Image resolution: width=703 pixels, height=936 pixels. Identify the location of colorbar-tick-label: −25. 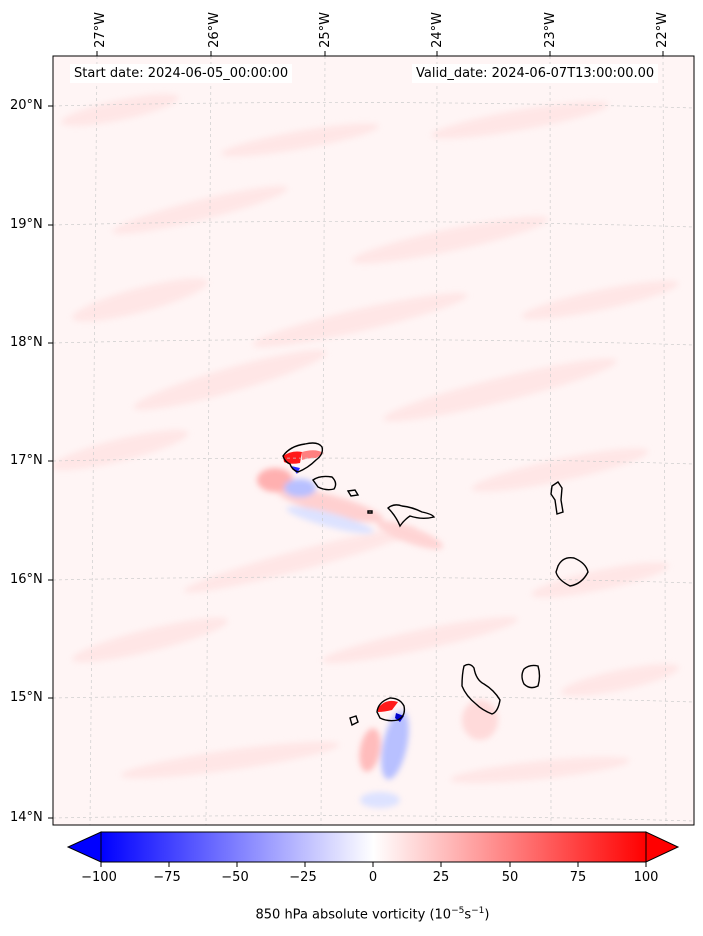
(303, 877).